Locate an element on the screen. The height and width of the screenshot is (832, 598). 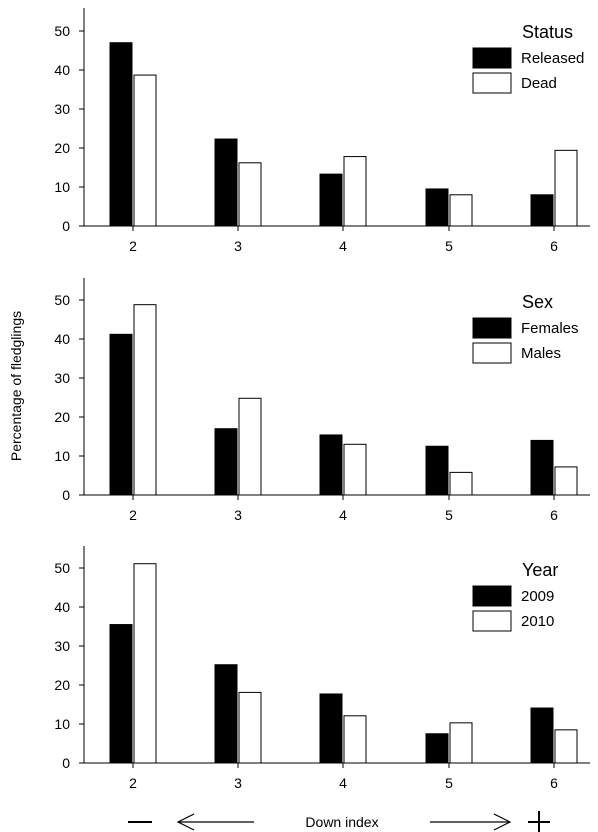
legend-title: Sex is located at coordinates (537, 302).